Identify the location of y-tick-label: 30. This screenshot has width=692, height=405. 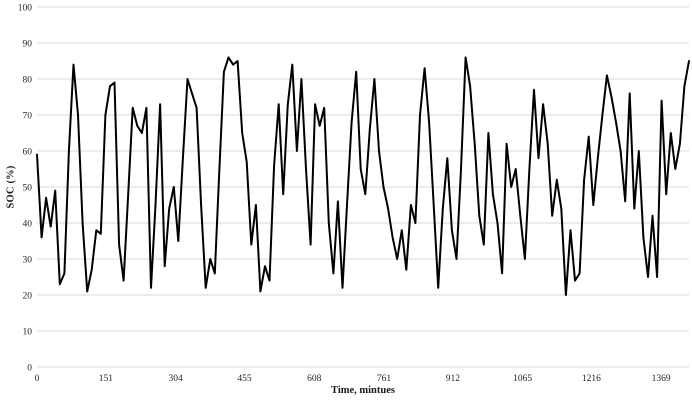
(28, 260).